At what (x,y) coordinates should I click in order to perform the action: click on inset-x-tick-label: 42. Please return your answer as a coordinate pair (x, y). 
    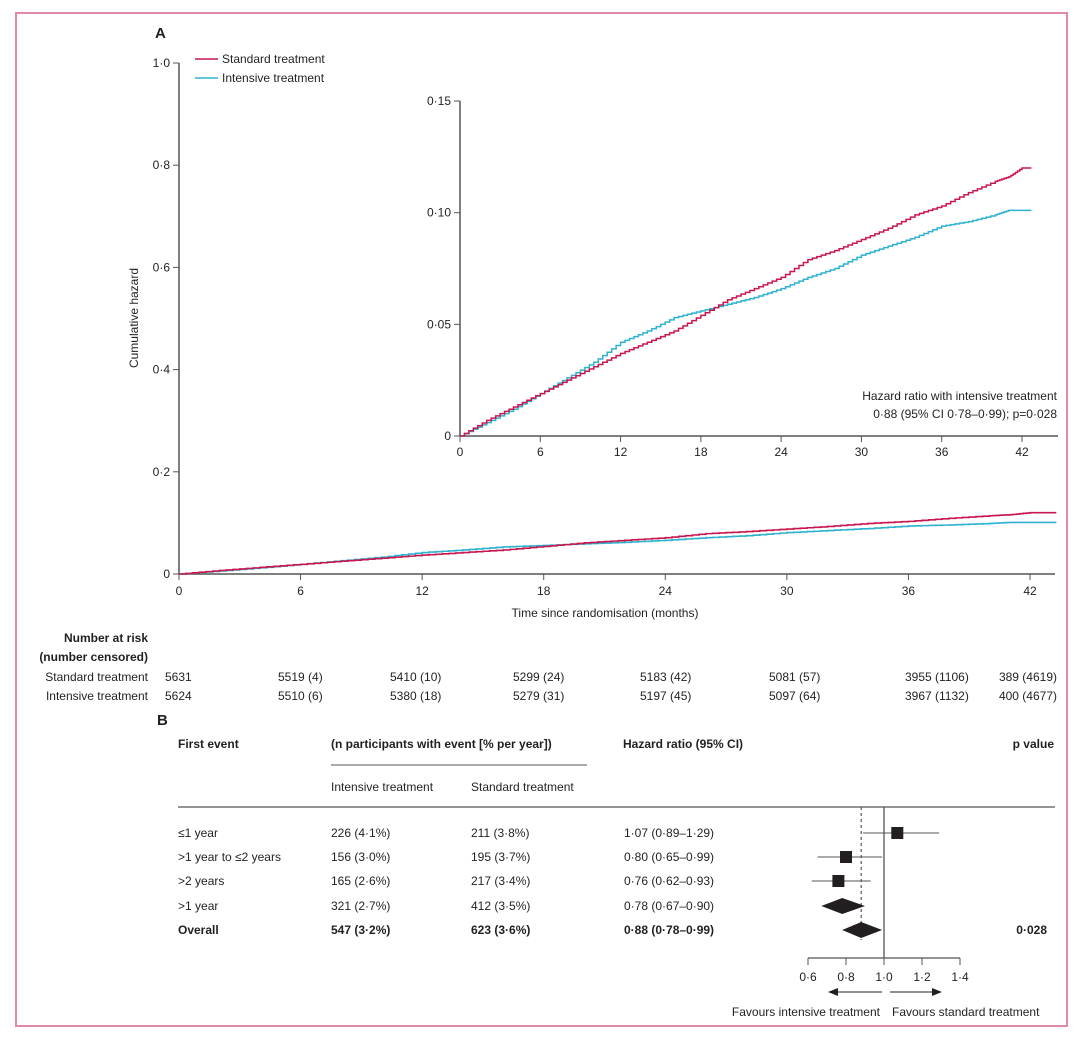
    Looking at the image, I should click on (1022, 452).